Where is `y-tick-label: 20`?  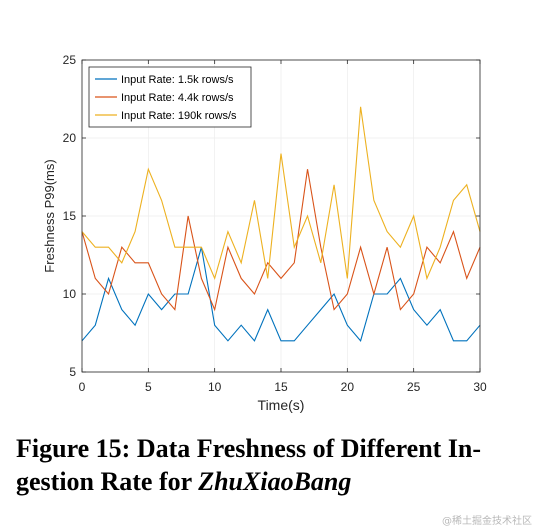
y-tick-label: 20 is located at coordinates (70, 138).